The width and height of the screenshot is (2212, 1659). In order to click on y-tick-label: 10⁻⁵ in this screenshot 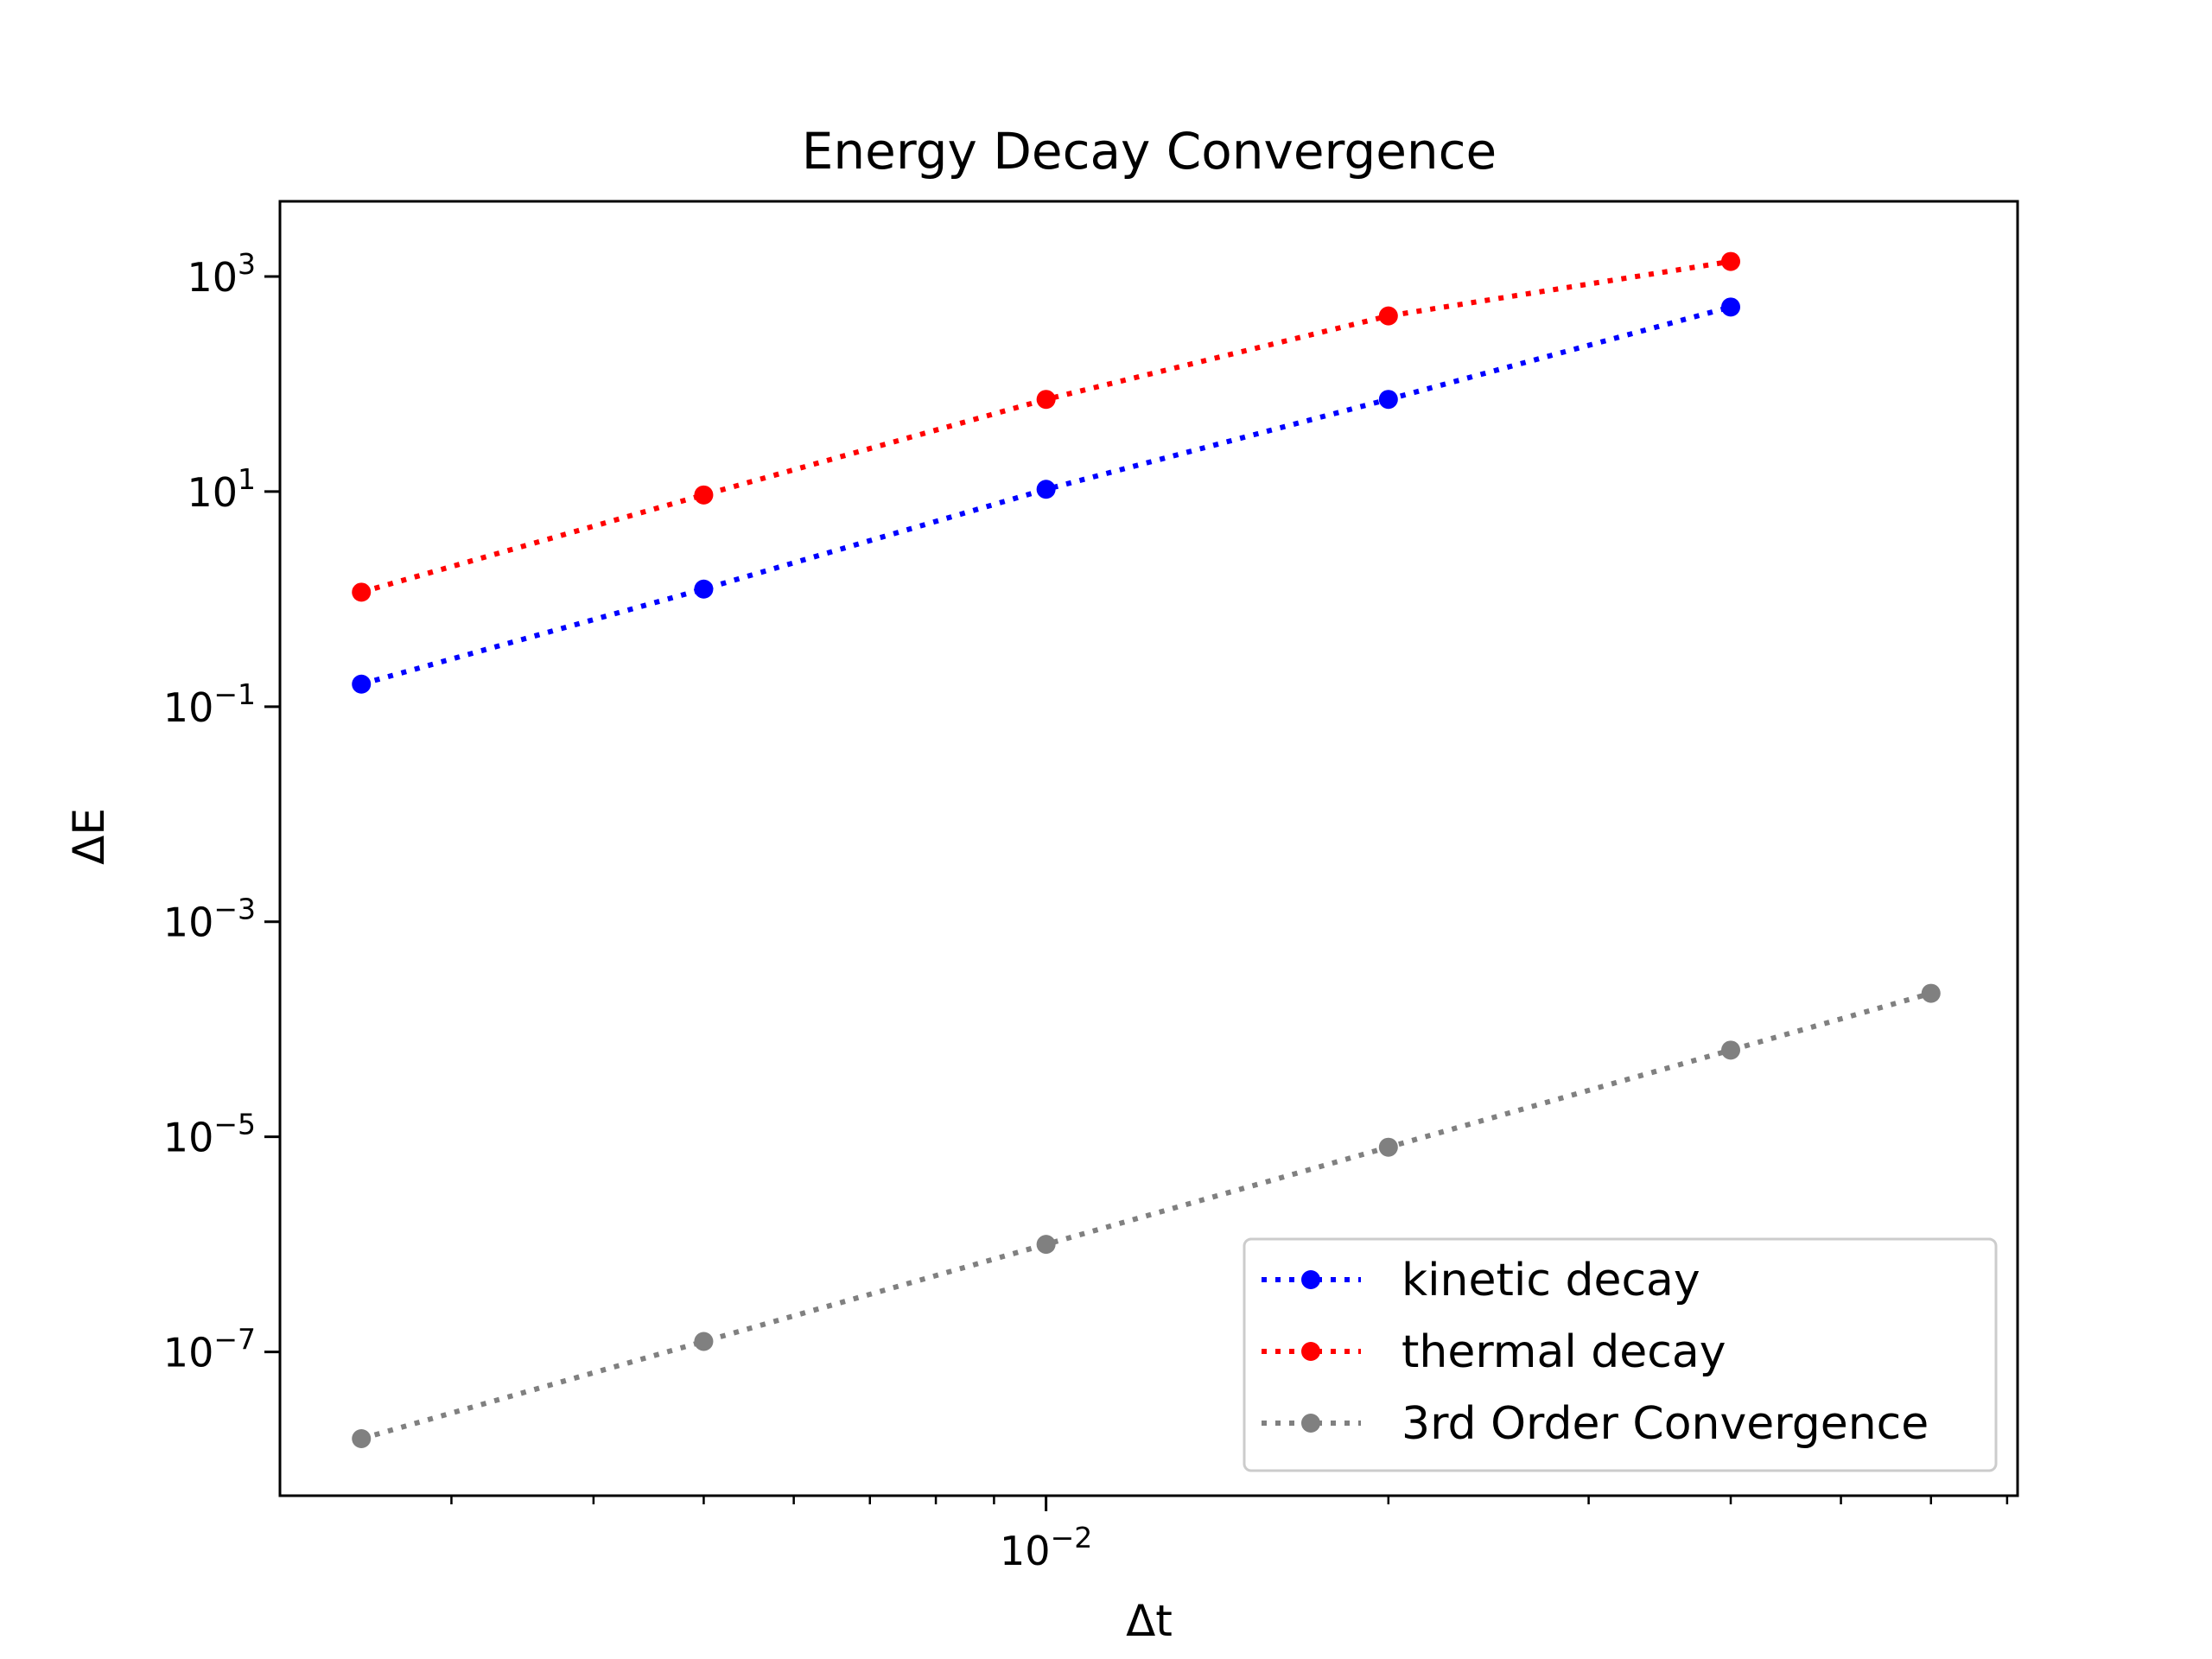, I will do `click(209, 1134)`.